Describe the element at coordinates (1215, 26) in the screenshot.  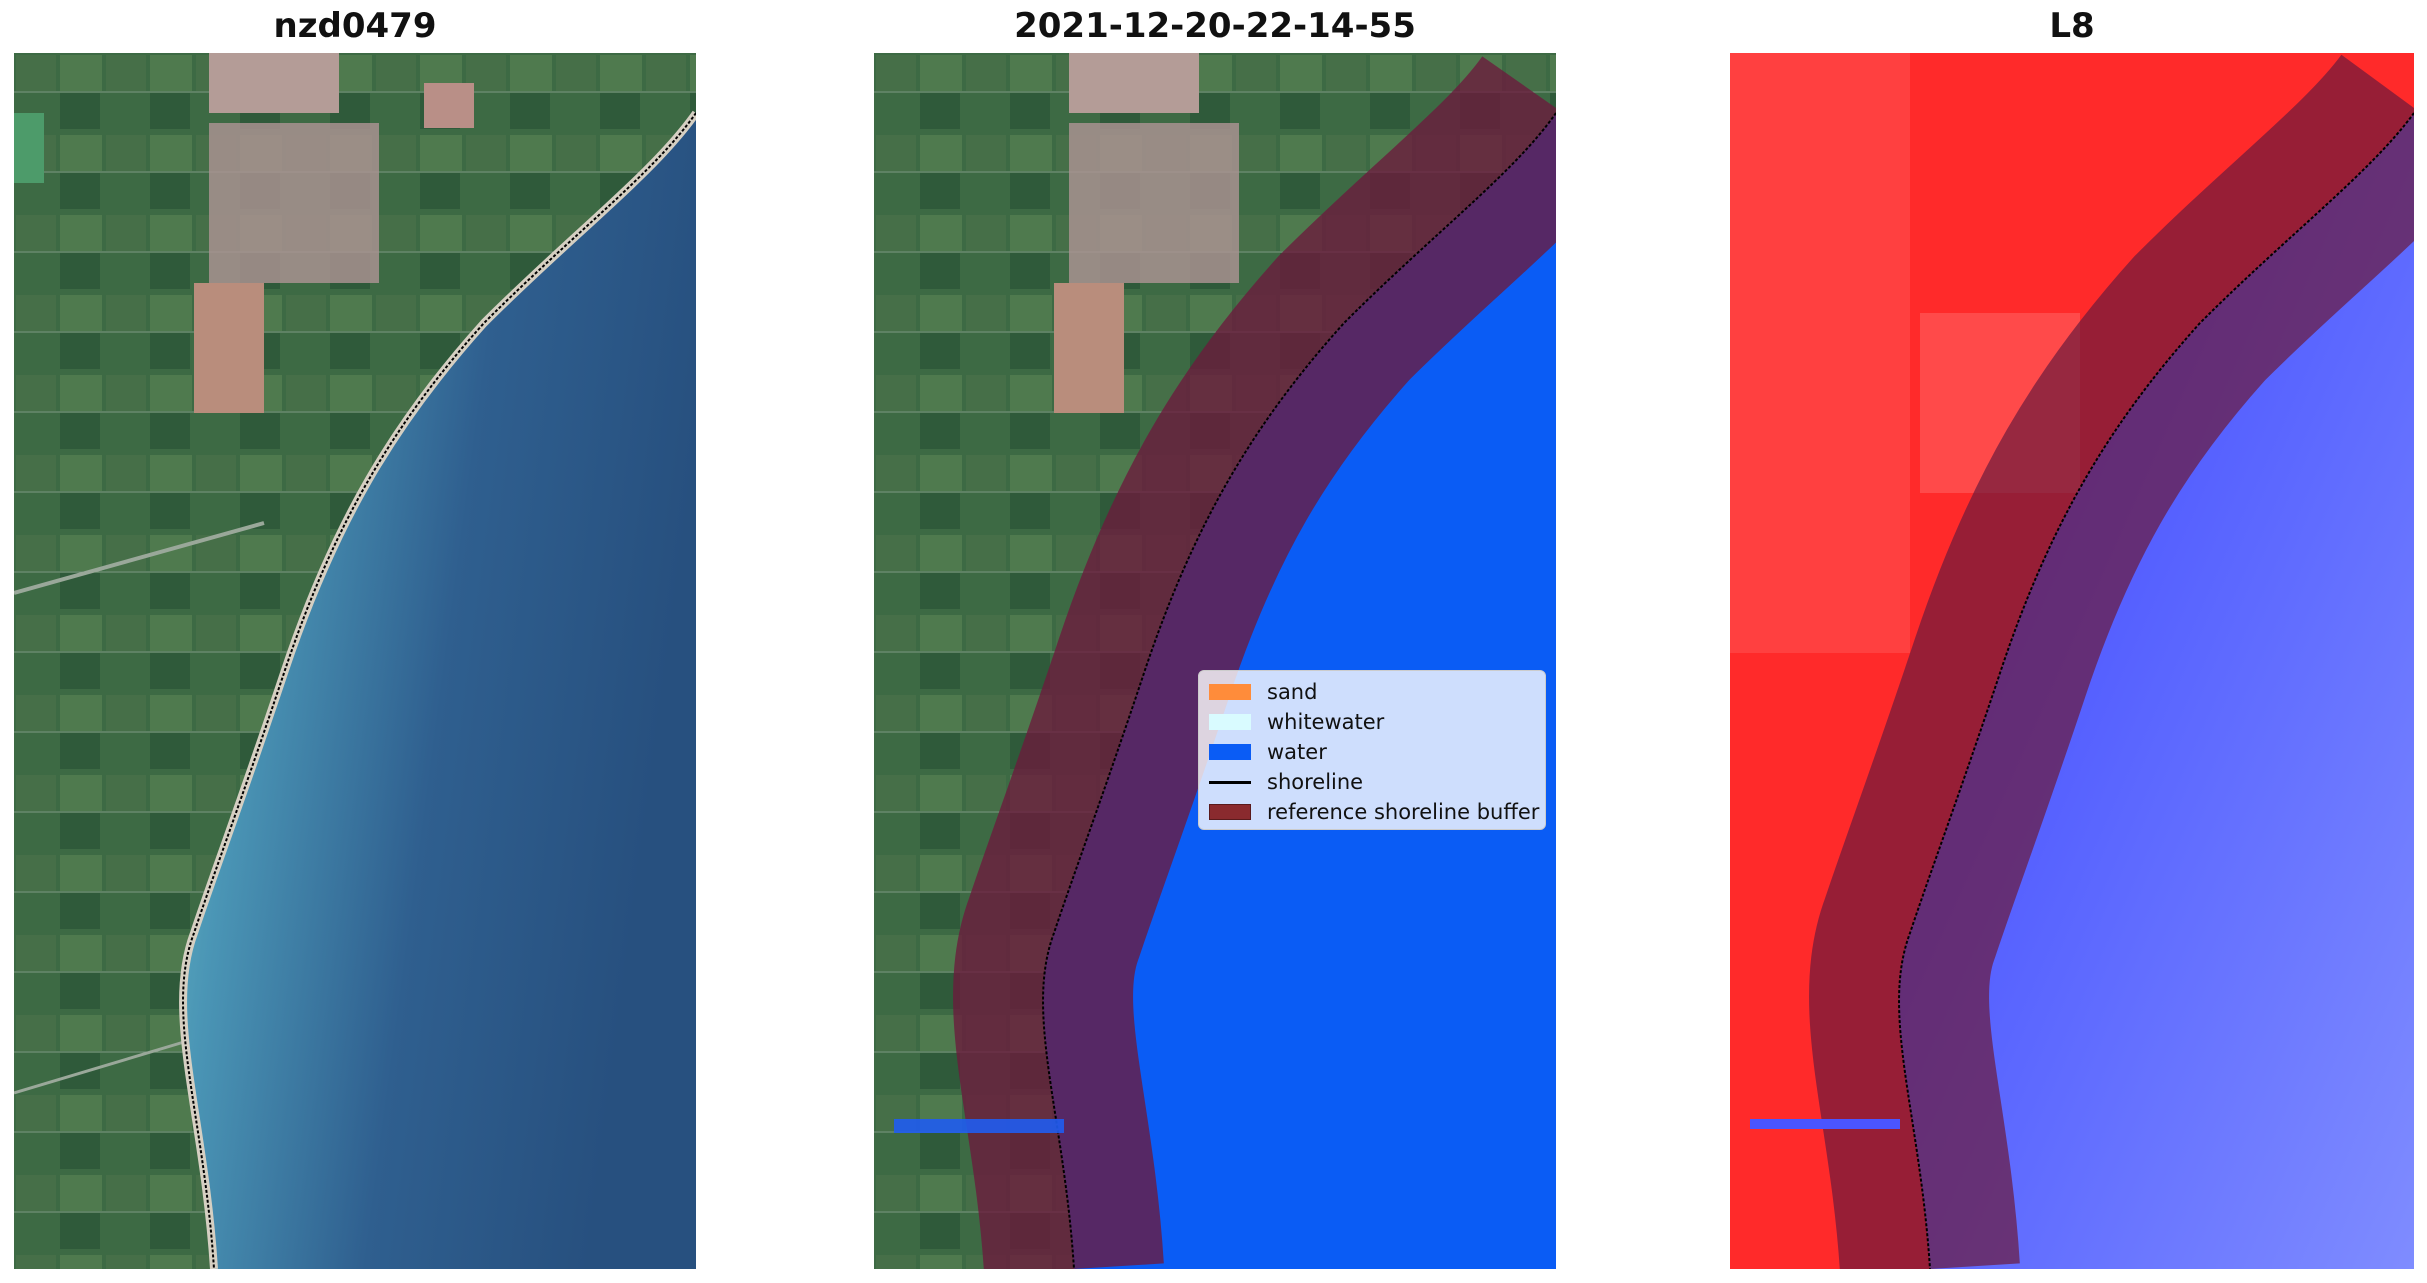
I see `panel-title-classification: 2021-12-20-22-14-55` at that location.